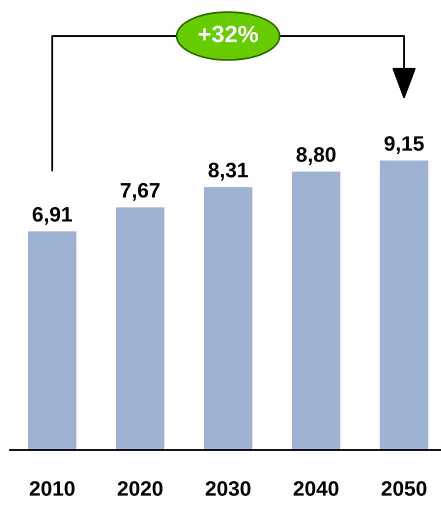  I want to click on x-tick-label: 2050, so click(404, 488).